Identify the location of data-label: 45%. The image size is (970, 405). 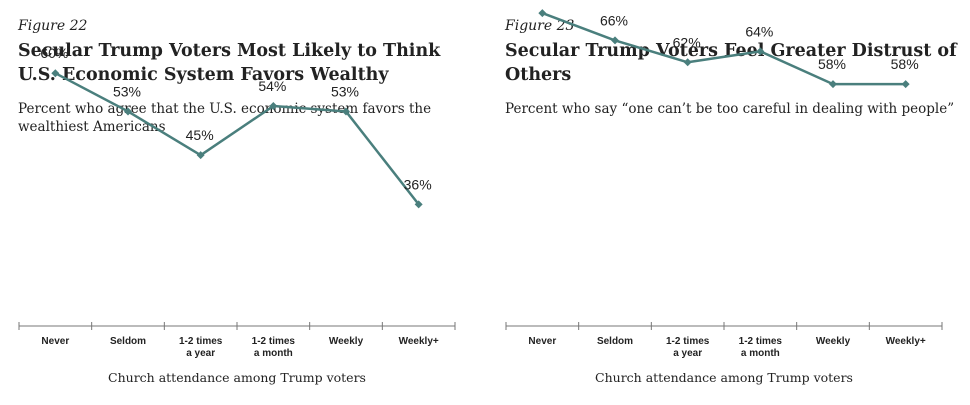
(200, 135).